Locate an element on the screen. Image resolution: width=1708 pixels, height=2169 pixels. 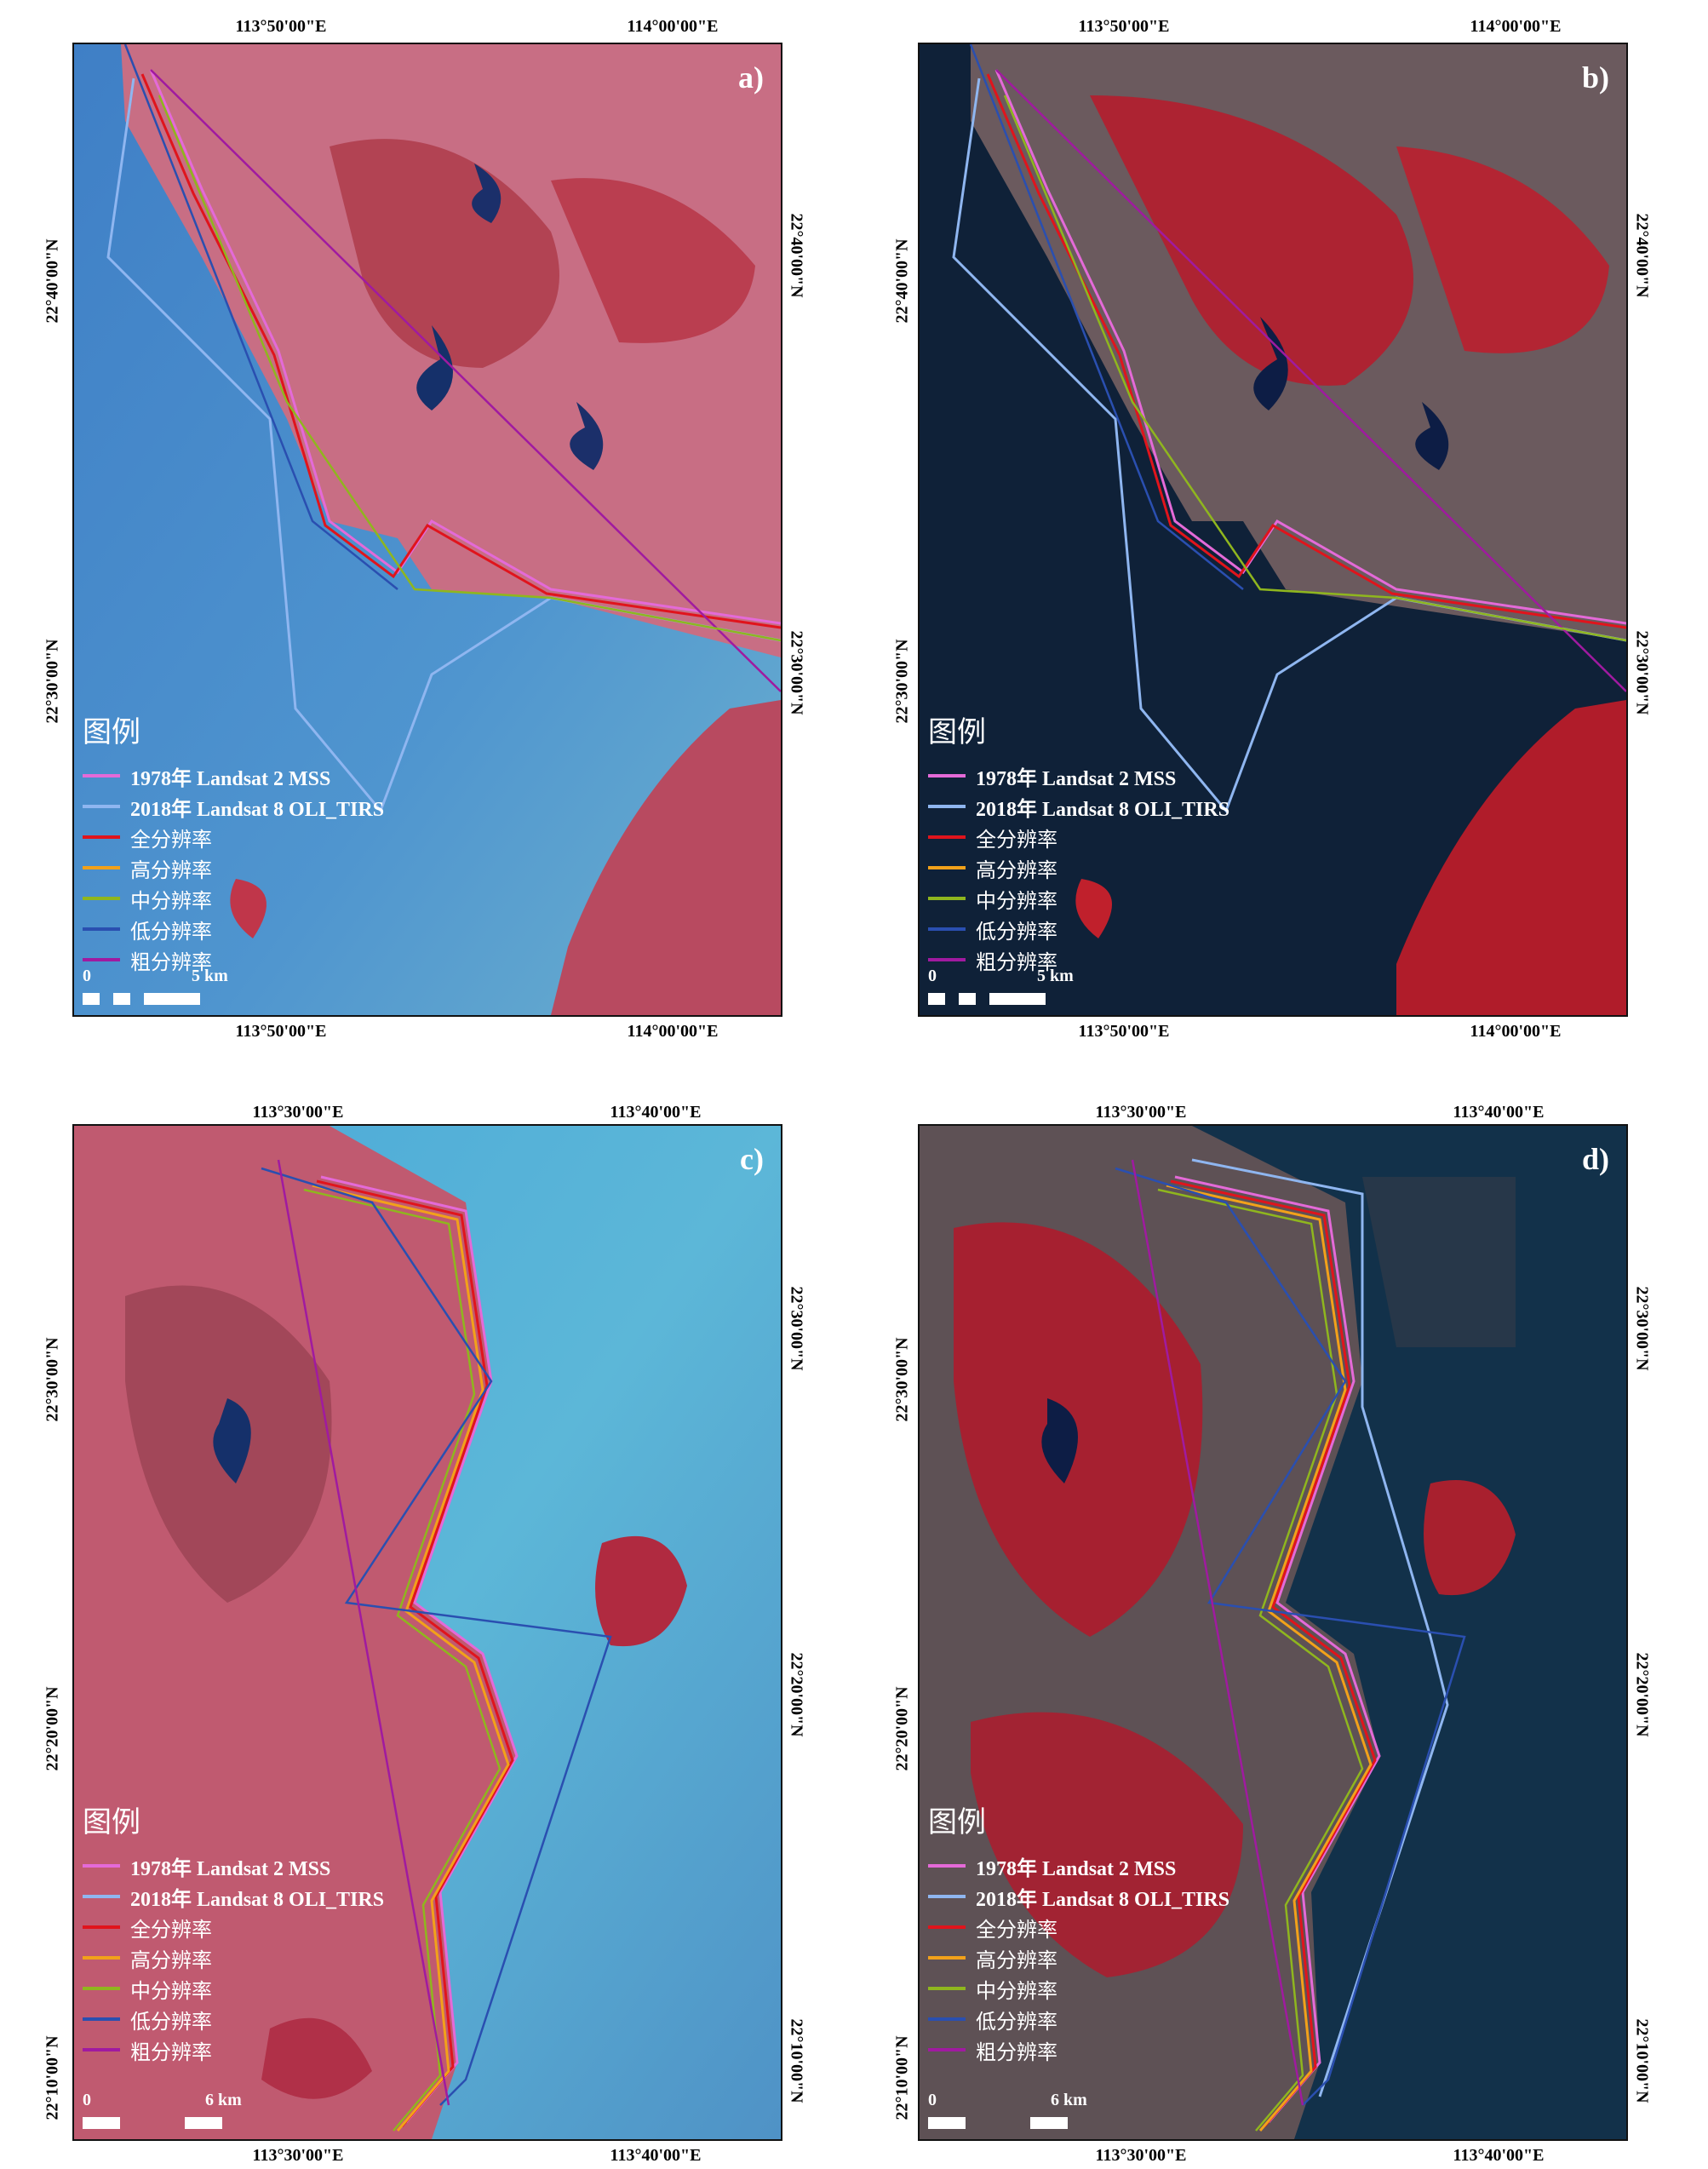
lat-right-2: 22°30'00"N is located at coordinates (797, 672).